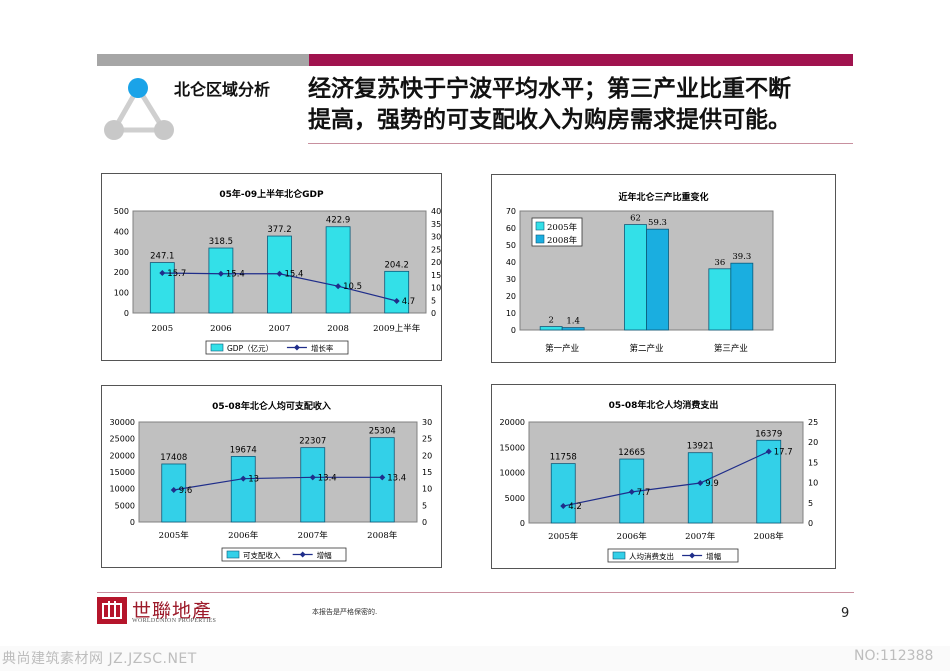 The width and height of the screenshot is (950, 671). What do you see at coordinates (631, 453) in the screenshot?
I see `bar-value-label: 12665` at bounding box center [631, 453].